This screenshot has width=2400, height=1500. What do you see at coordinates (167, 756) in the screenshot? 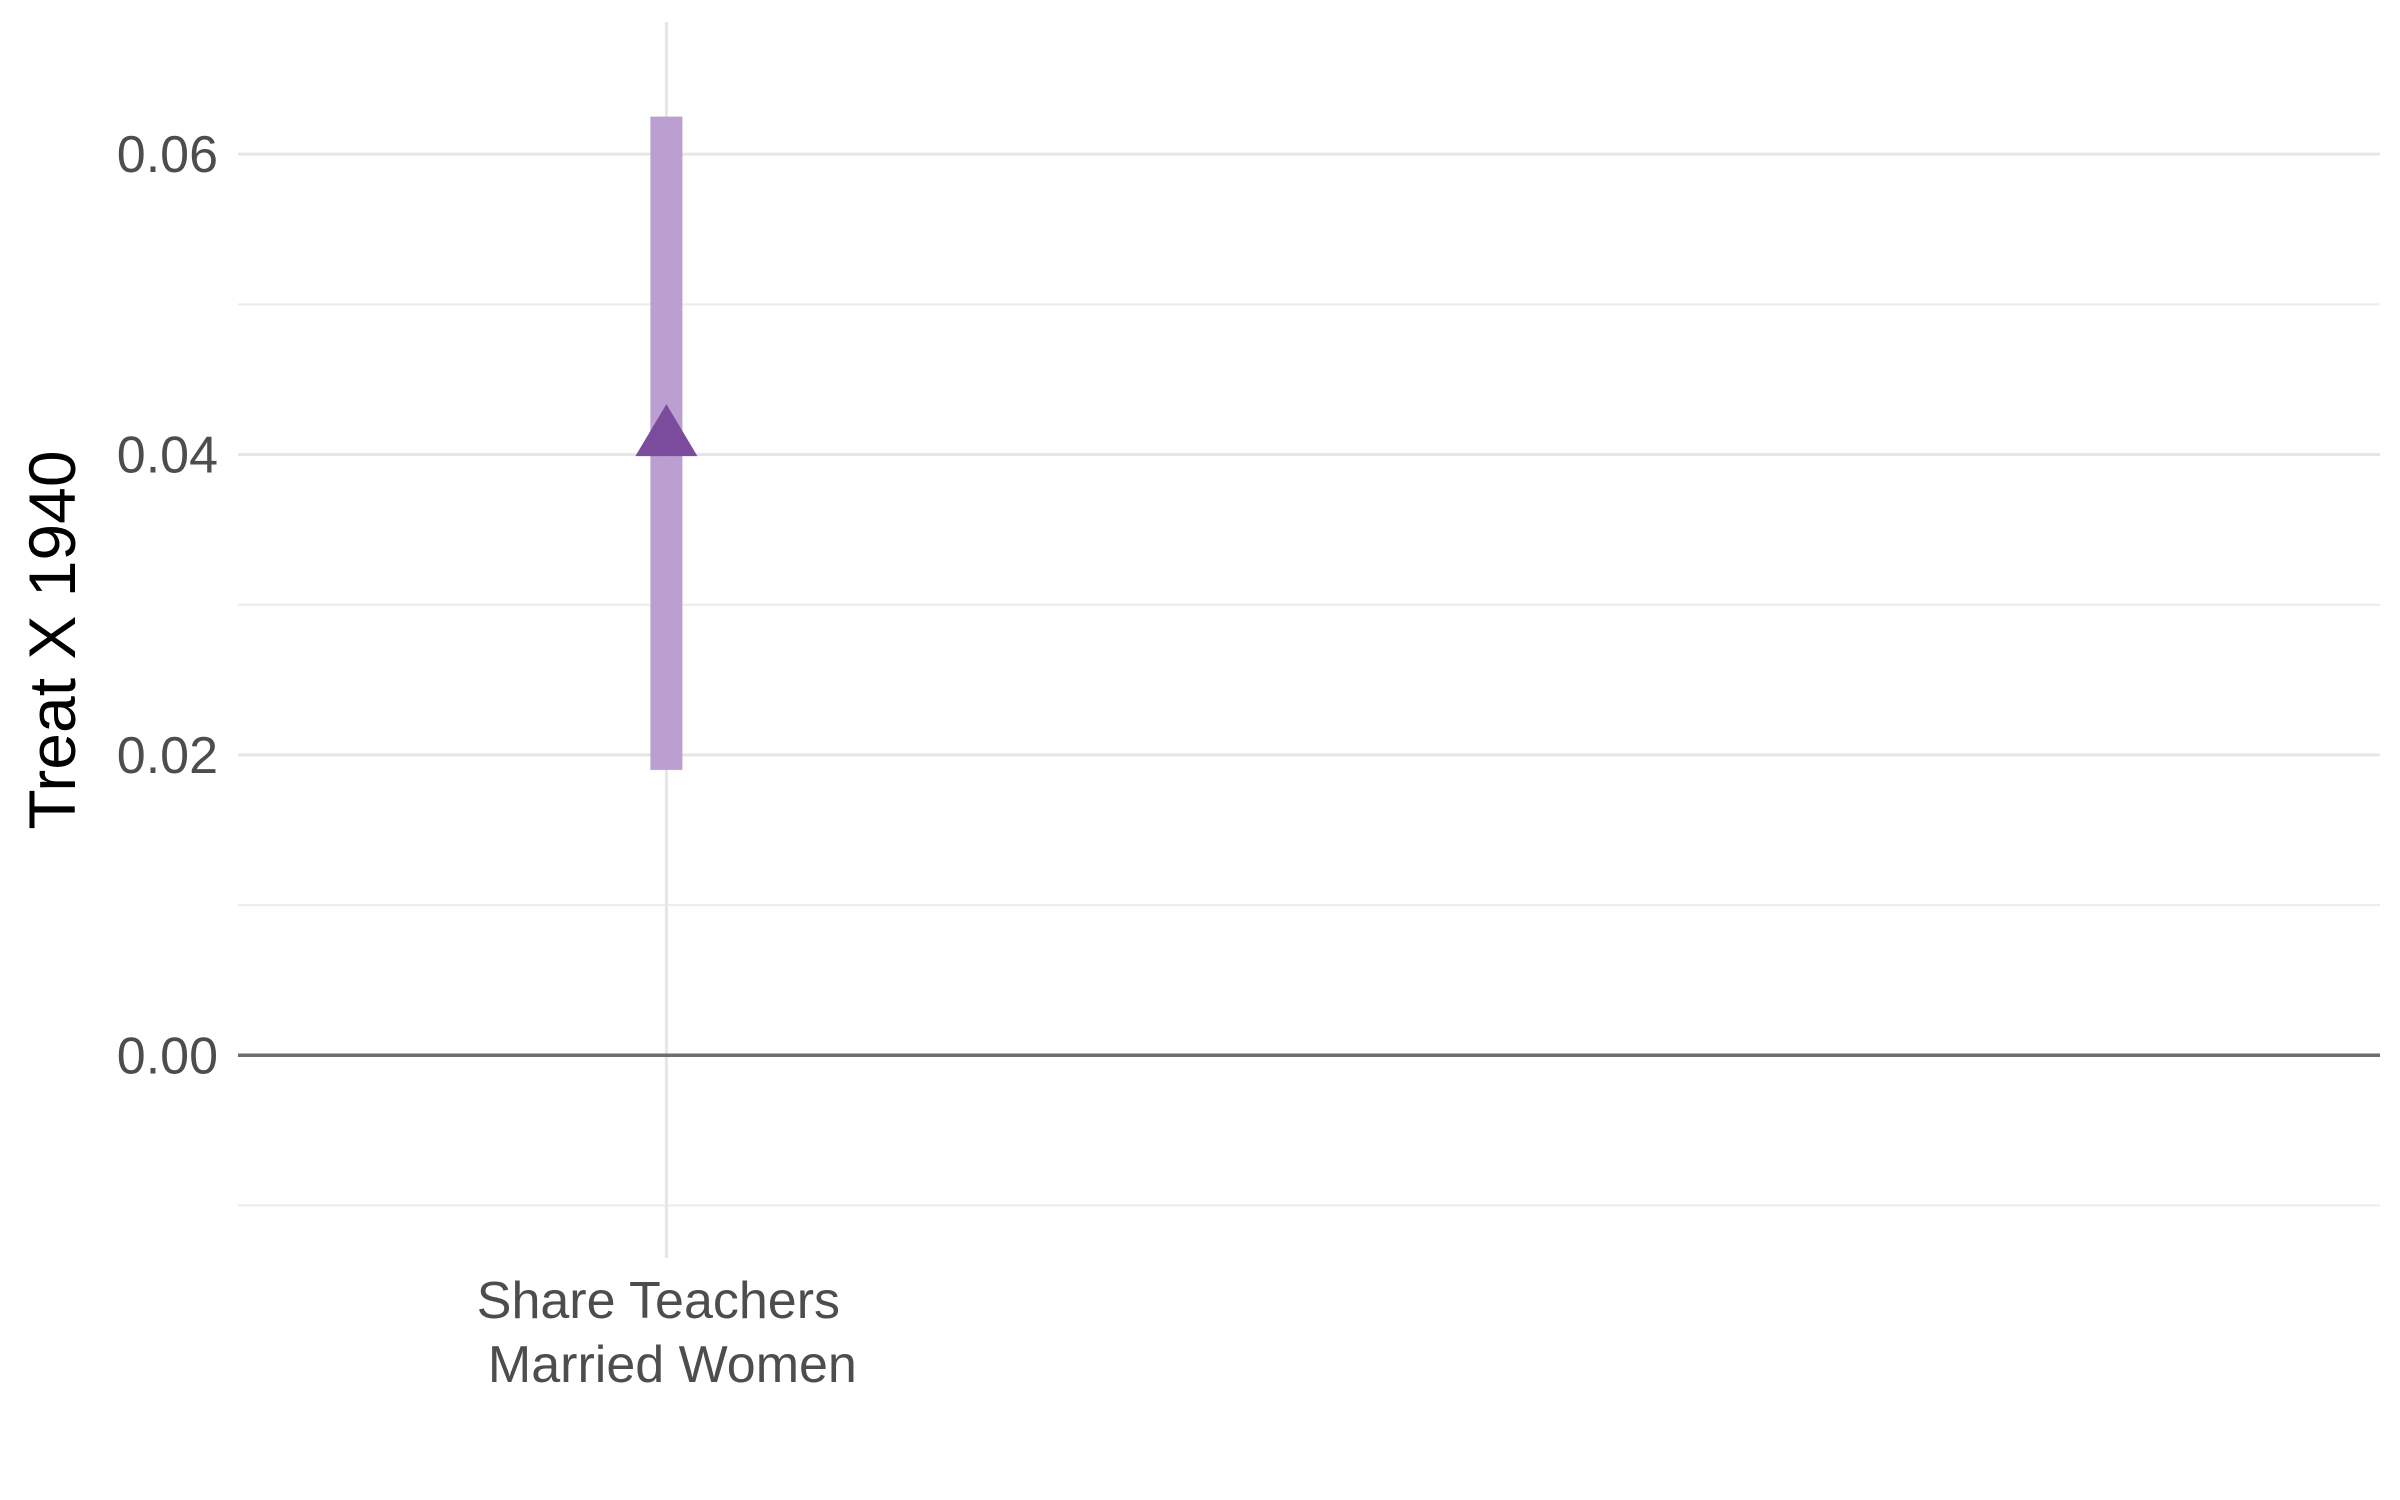
I see `y-tick-label: 0.02` at bounding box center [167, 756].